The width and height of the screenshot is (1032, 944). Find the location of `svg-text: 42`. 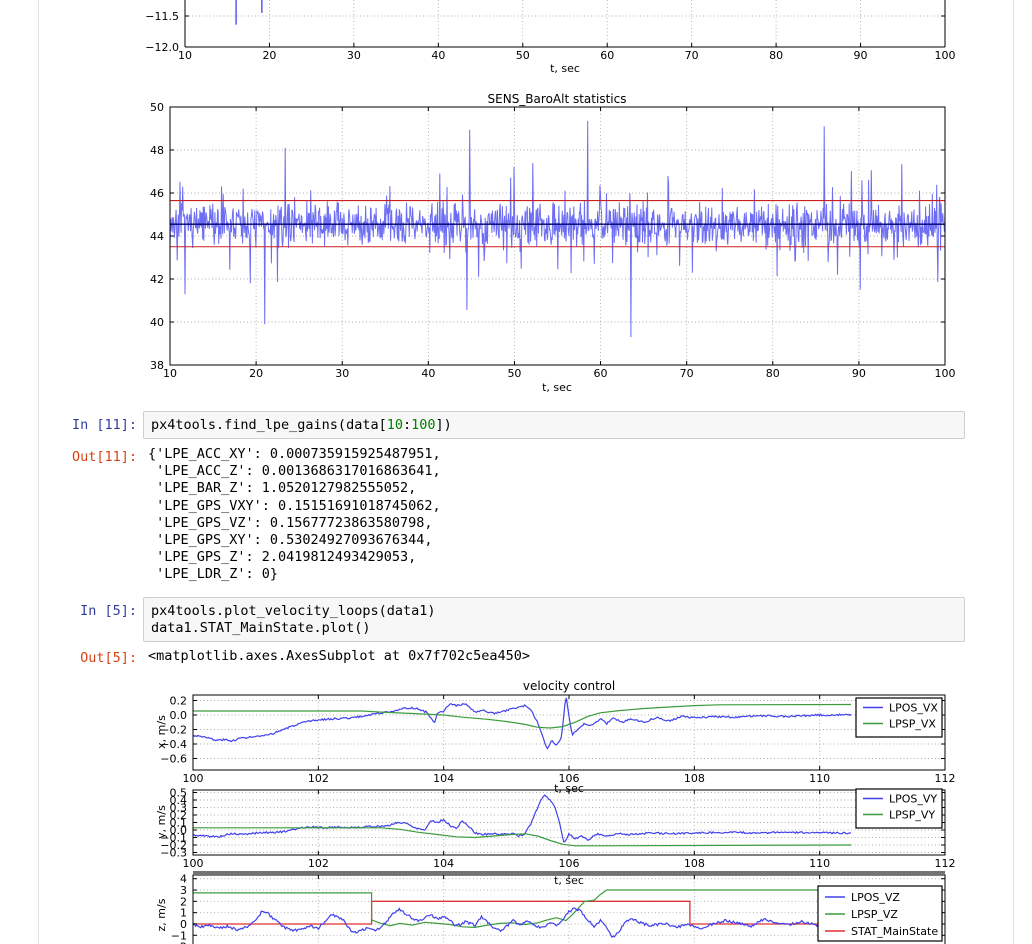

svg-text: 42 is located at coordinates (157, 279).